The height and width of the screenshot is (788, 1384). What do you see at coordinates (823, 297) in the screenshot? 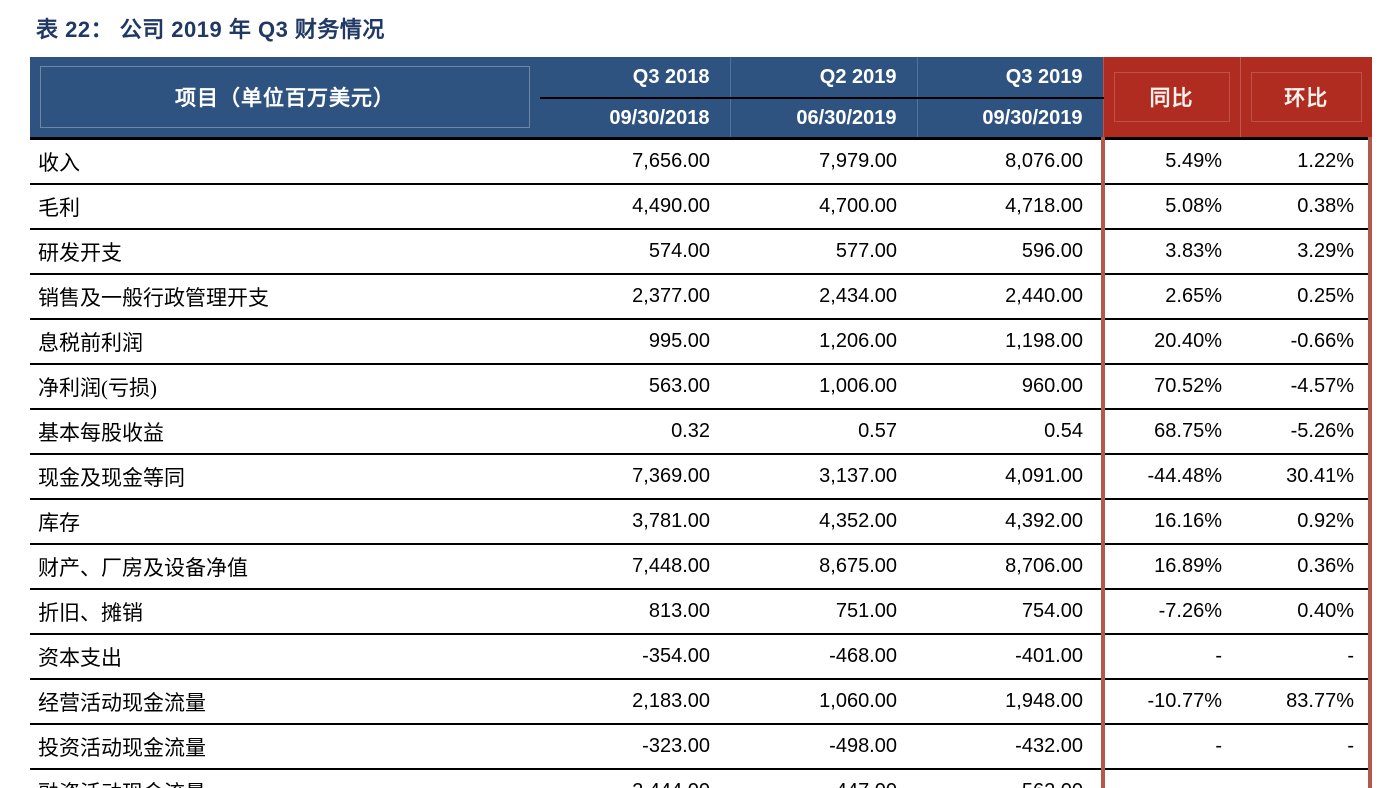
I see `cell-q2-2019: 2,434.00` at bounding box center [823, 297].